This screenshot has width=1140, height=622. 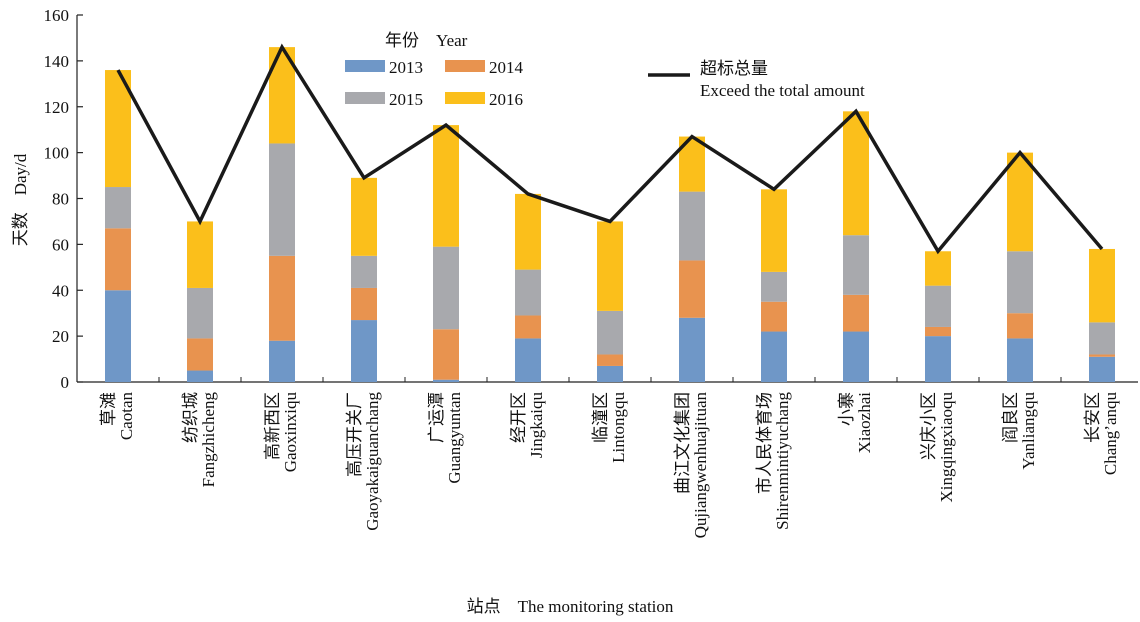 I want to click on x-tick-label: 纺织城, so click(x=190, y=417).